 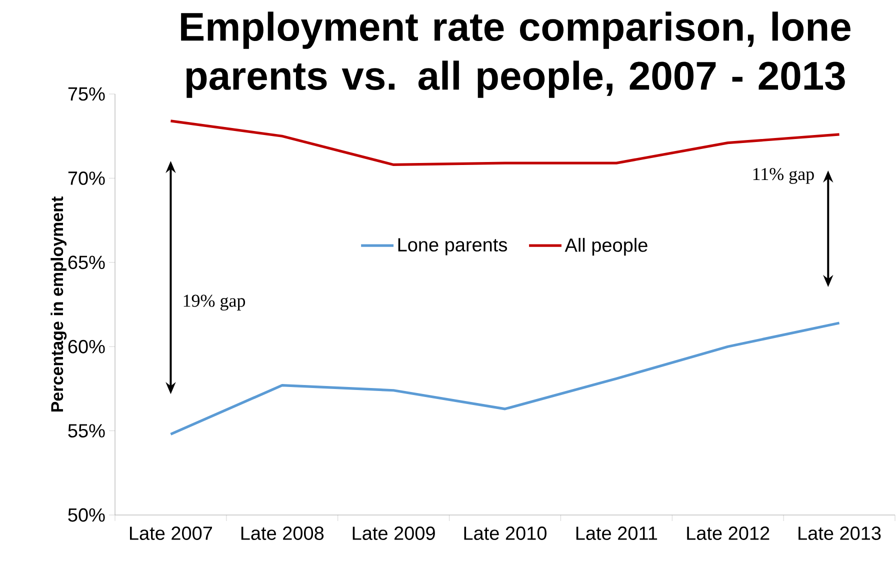 What do you see at coordinates (606, 247) in the screenshot?
I see `legend-label: All people` at bounding box center [606, 247].